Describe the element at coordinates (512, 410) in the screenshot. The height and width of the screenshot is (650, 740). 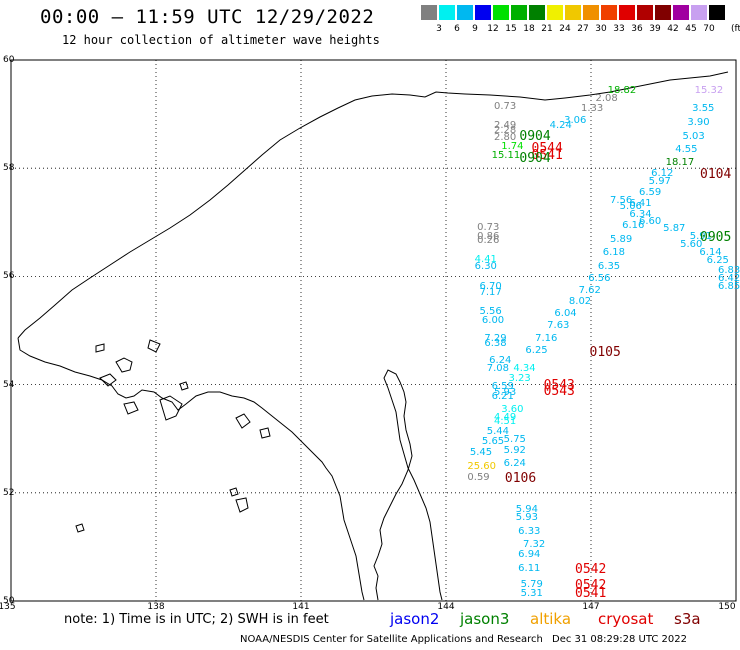
I see `wave-height-label: 3.60` at that location.